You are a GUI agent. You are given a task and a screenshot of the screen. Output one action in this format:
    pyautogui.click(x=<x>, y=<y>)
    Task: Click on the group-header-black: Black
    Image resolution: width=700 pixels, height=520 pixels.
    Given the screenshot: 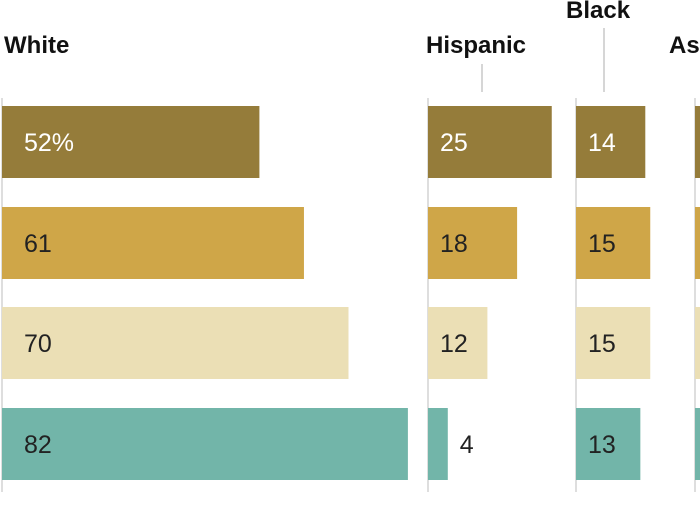 What is the action you would take?
    pyautogui.click(x=598, y=12)
    